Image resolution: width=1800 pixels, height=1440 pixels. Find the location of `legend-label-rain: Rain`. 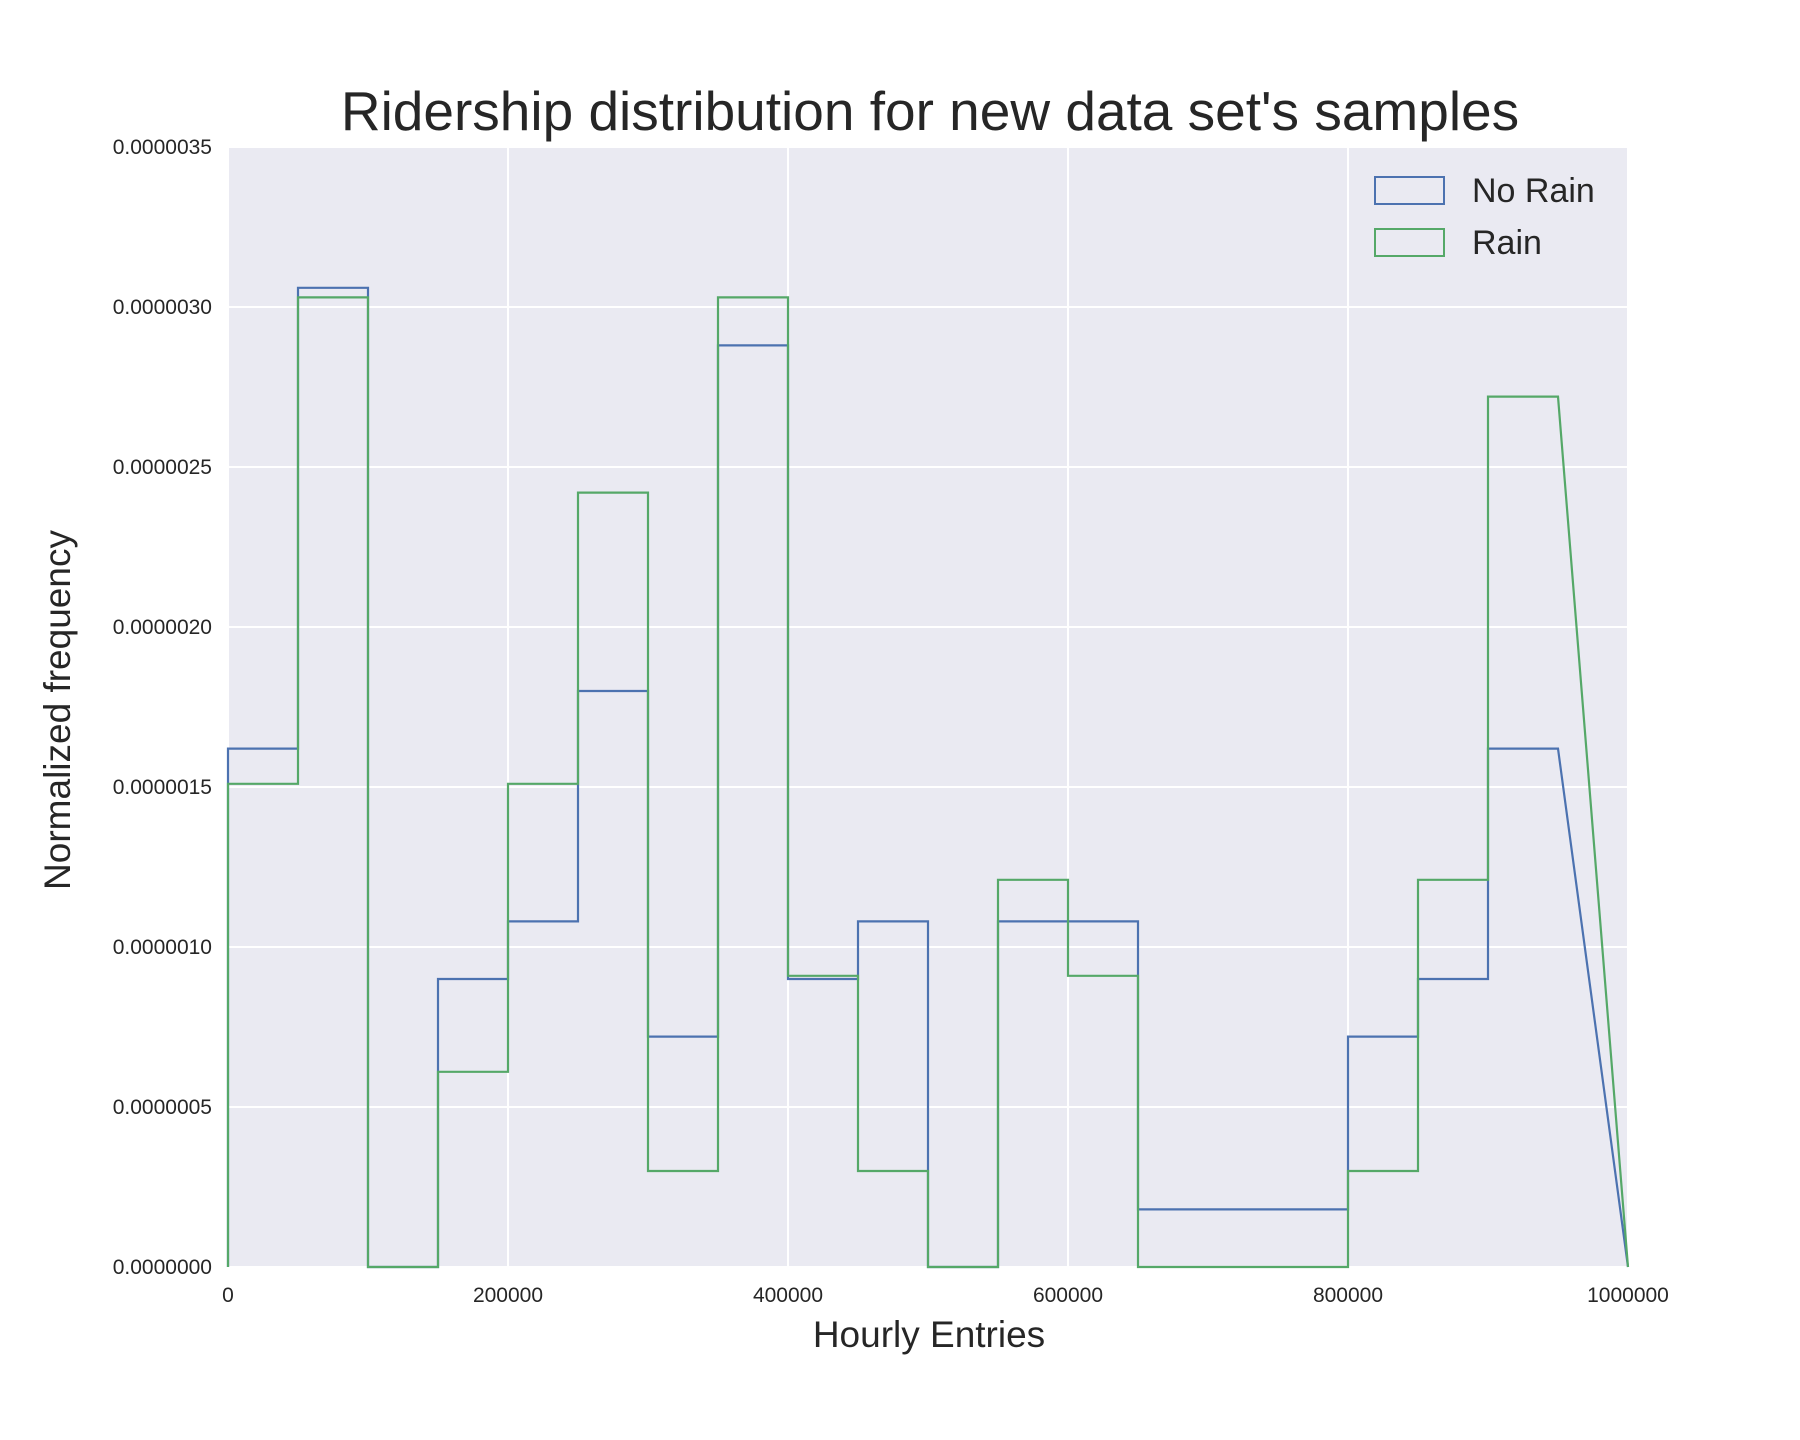

legend-label-rain: Rain is located at coordinates (1507, 243).